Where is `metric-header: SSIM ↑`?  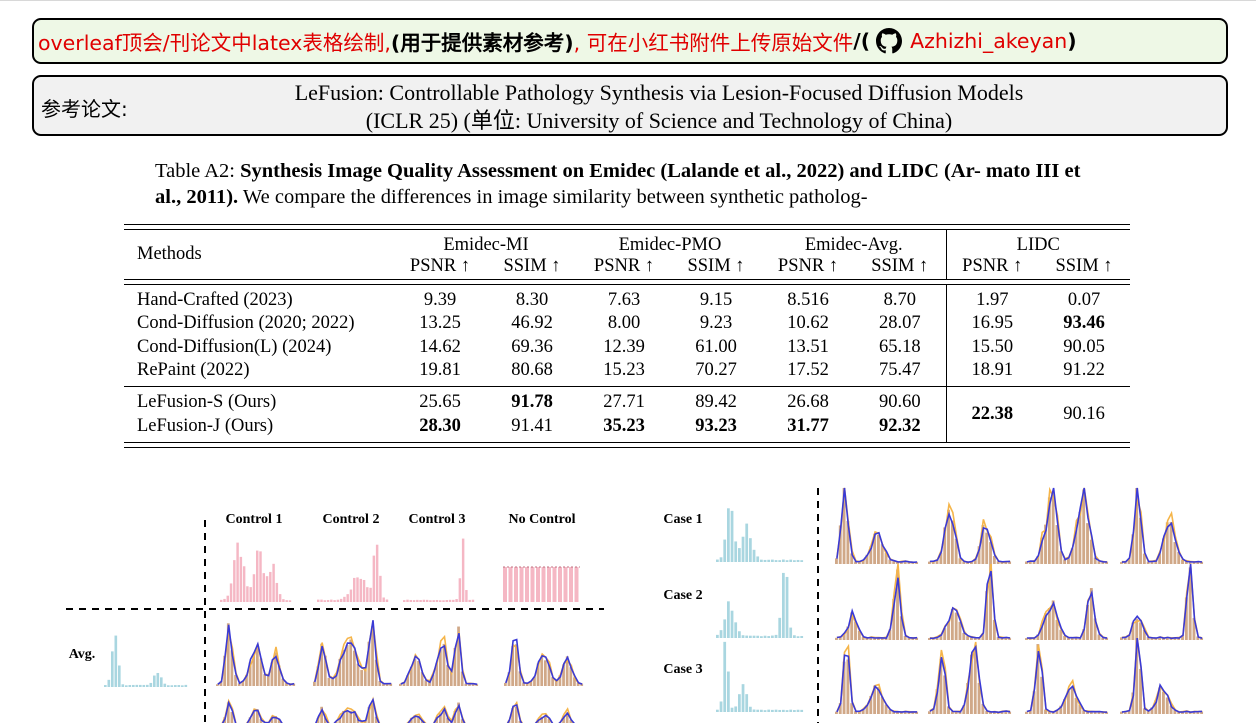
metric-header: SSIM ↑ is located at coordinates (900, 265).